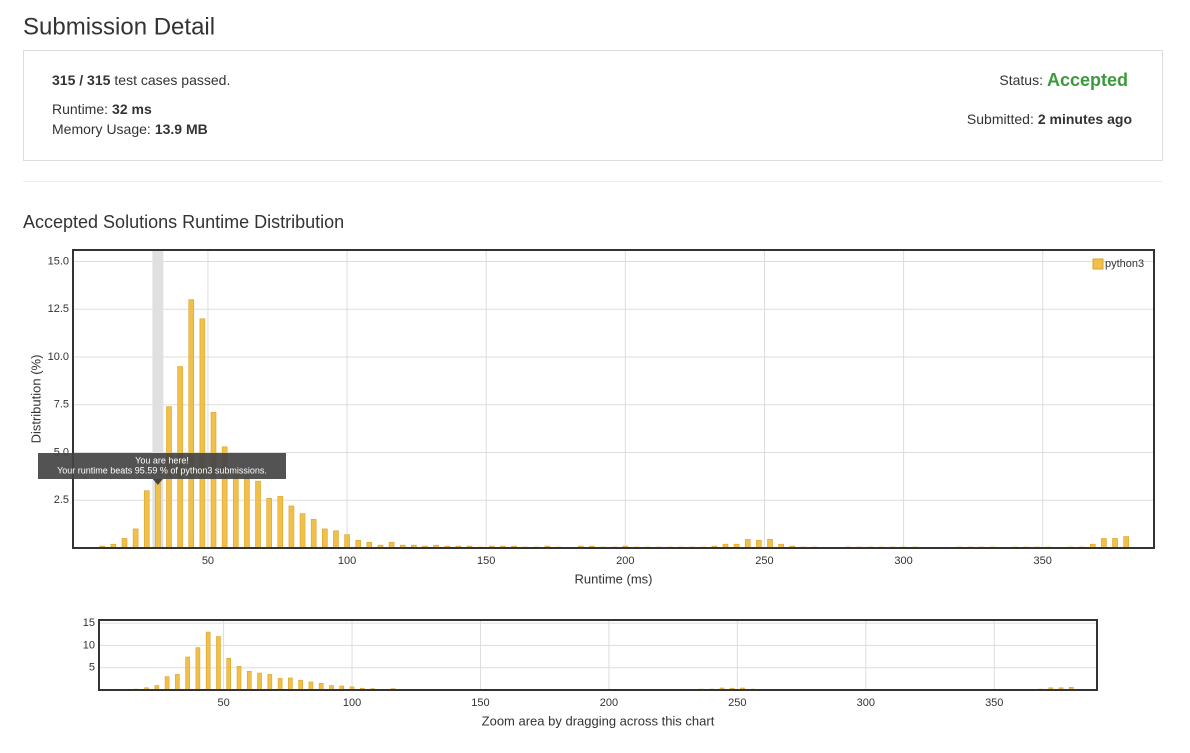  I want to click on y-axis-label: Distribution (%), so click(35, 399).